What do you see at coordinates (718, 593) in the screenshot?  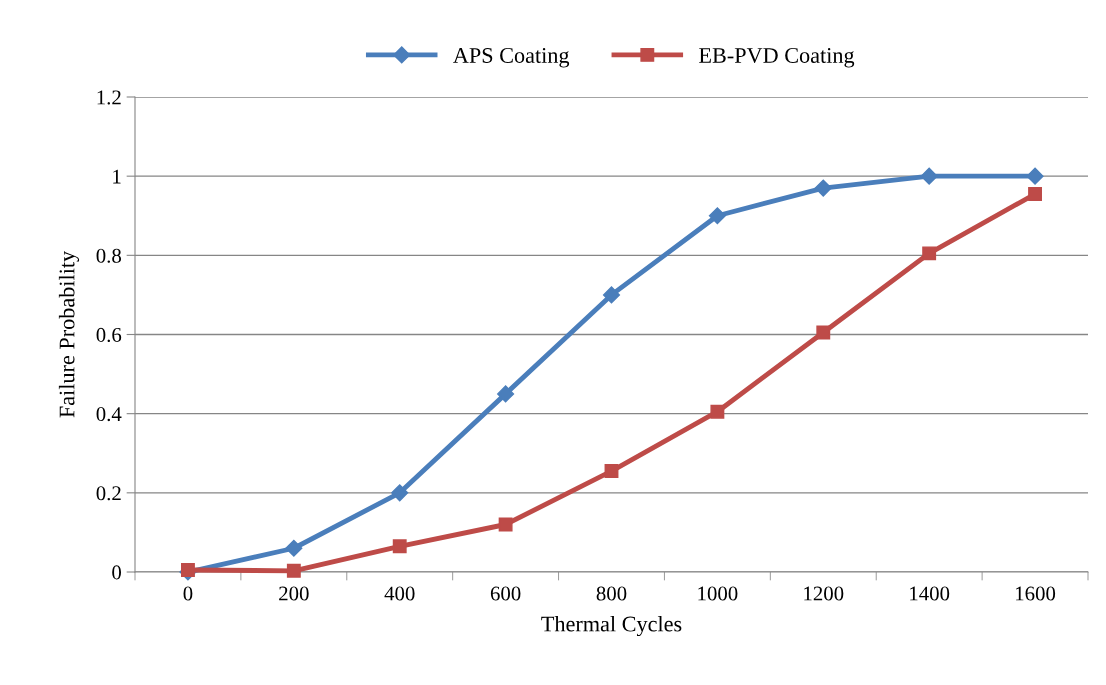 I see `x-tick-label: 1000` at bounding box center [718, 593].